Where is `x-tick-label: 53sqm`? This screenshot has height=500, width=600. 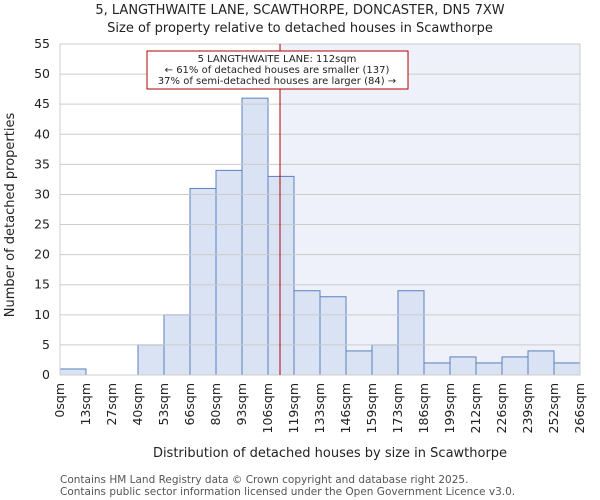 x-tick-label: 53sqm is located at coordinates (163, 404).